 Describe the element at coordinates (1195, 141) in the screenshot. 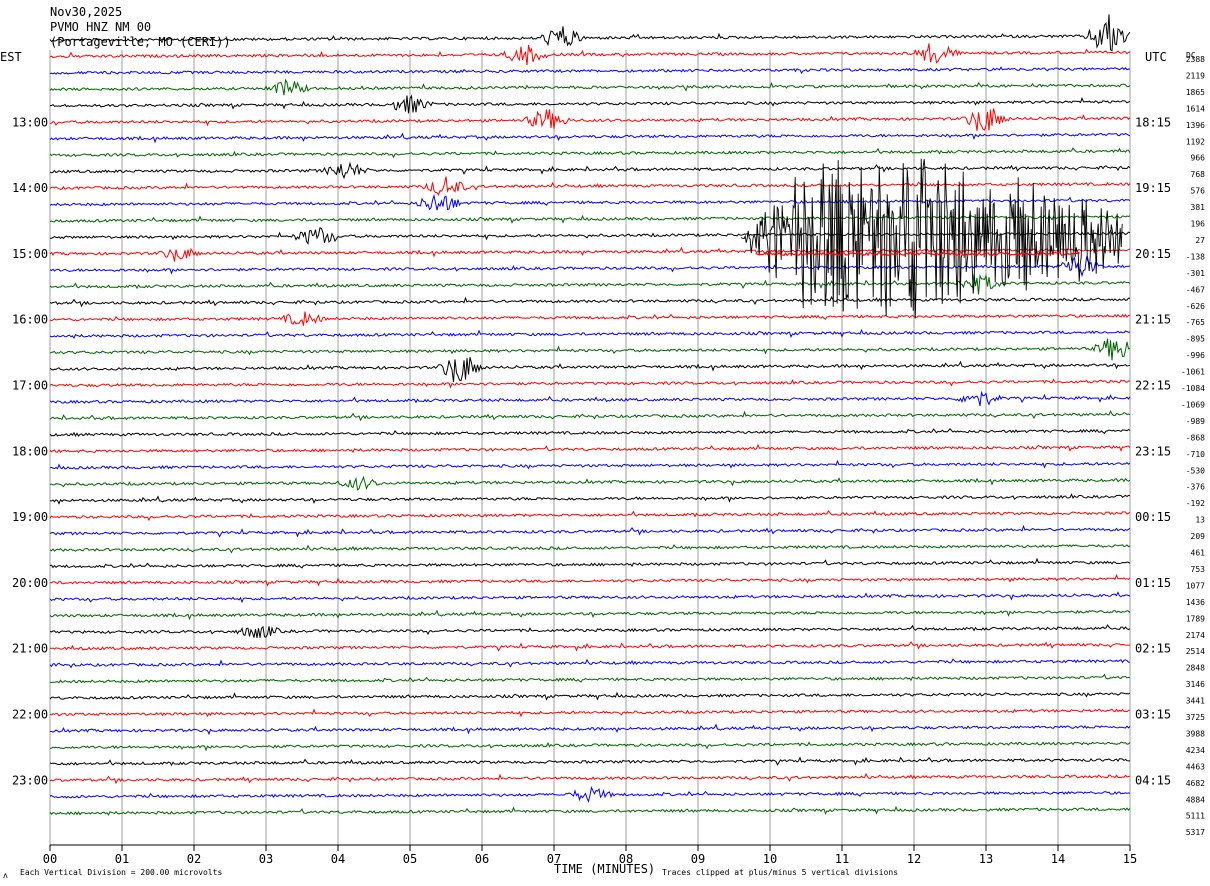

I see `dc-offset-label: 1192` at that location.